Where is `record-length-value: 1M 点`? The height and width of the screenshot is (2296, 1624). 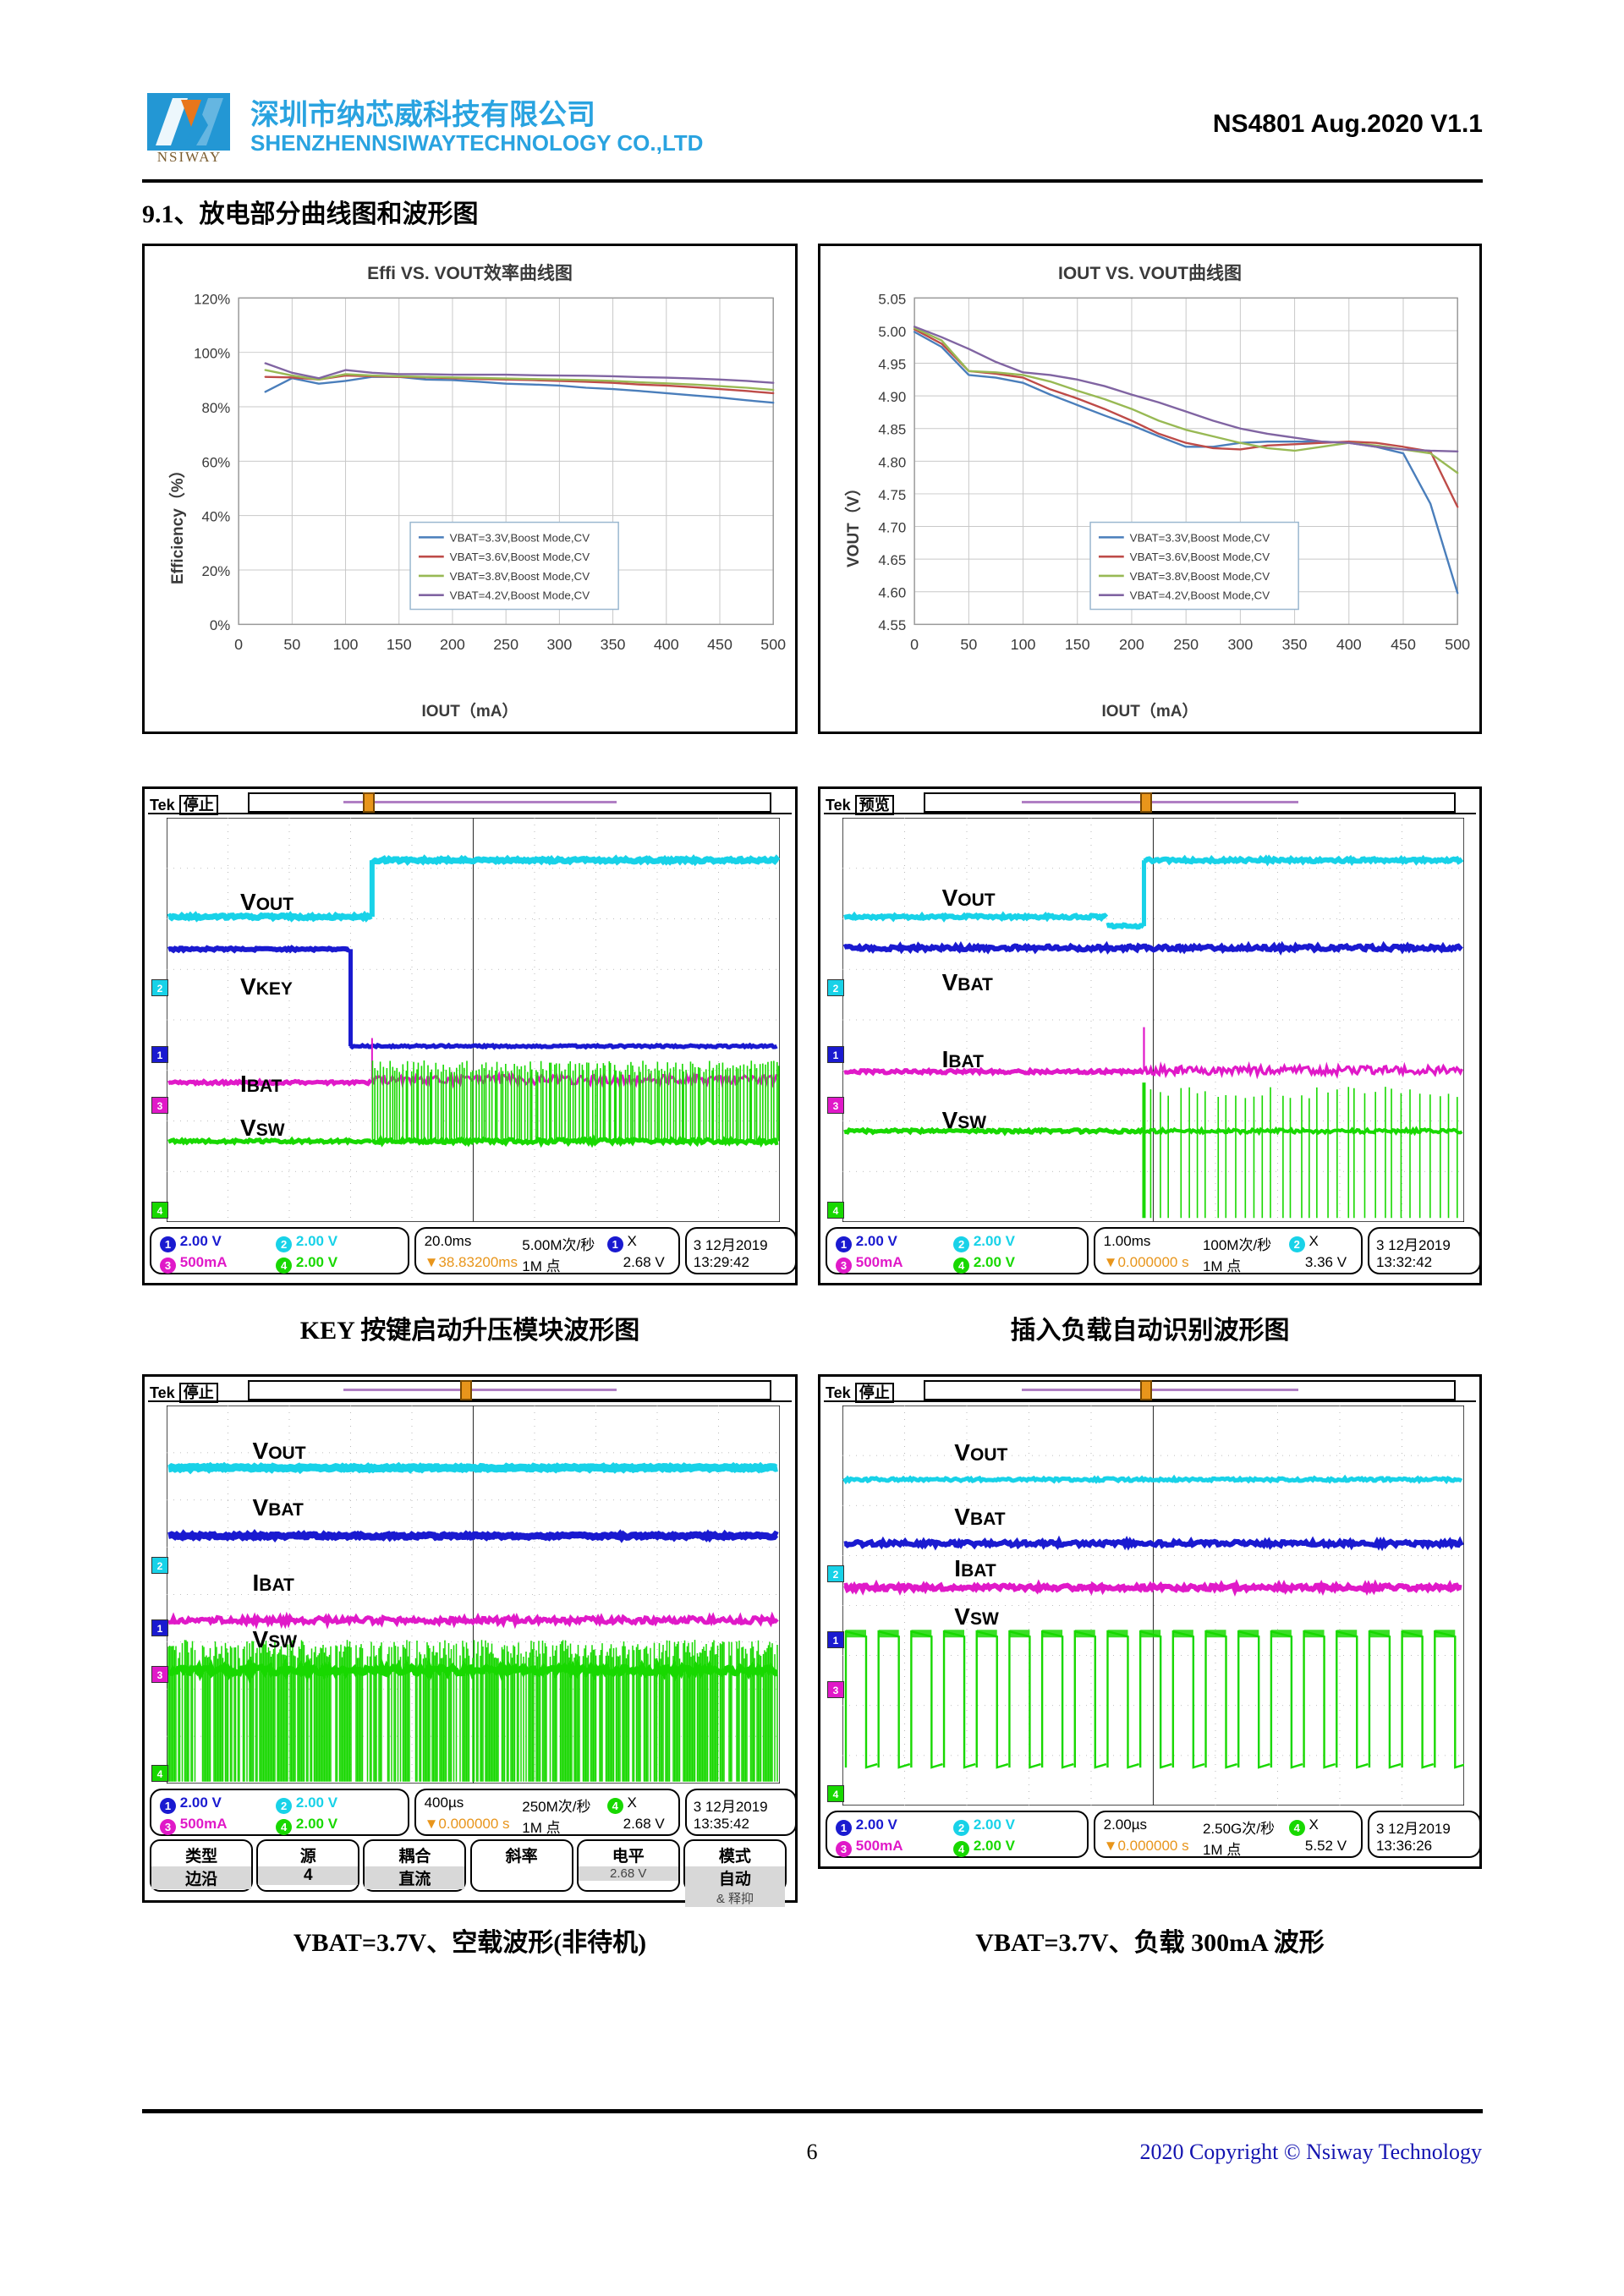 record-length-value: 1M 点 is located at coordinates (541, 1266).